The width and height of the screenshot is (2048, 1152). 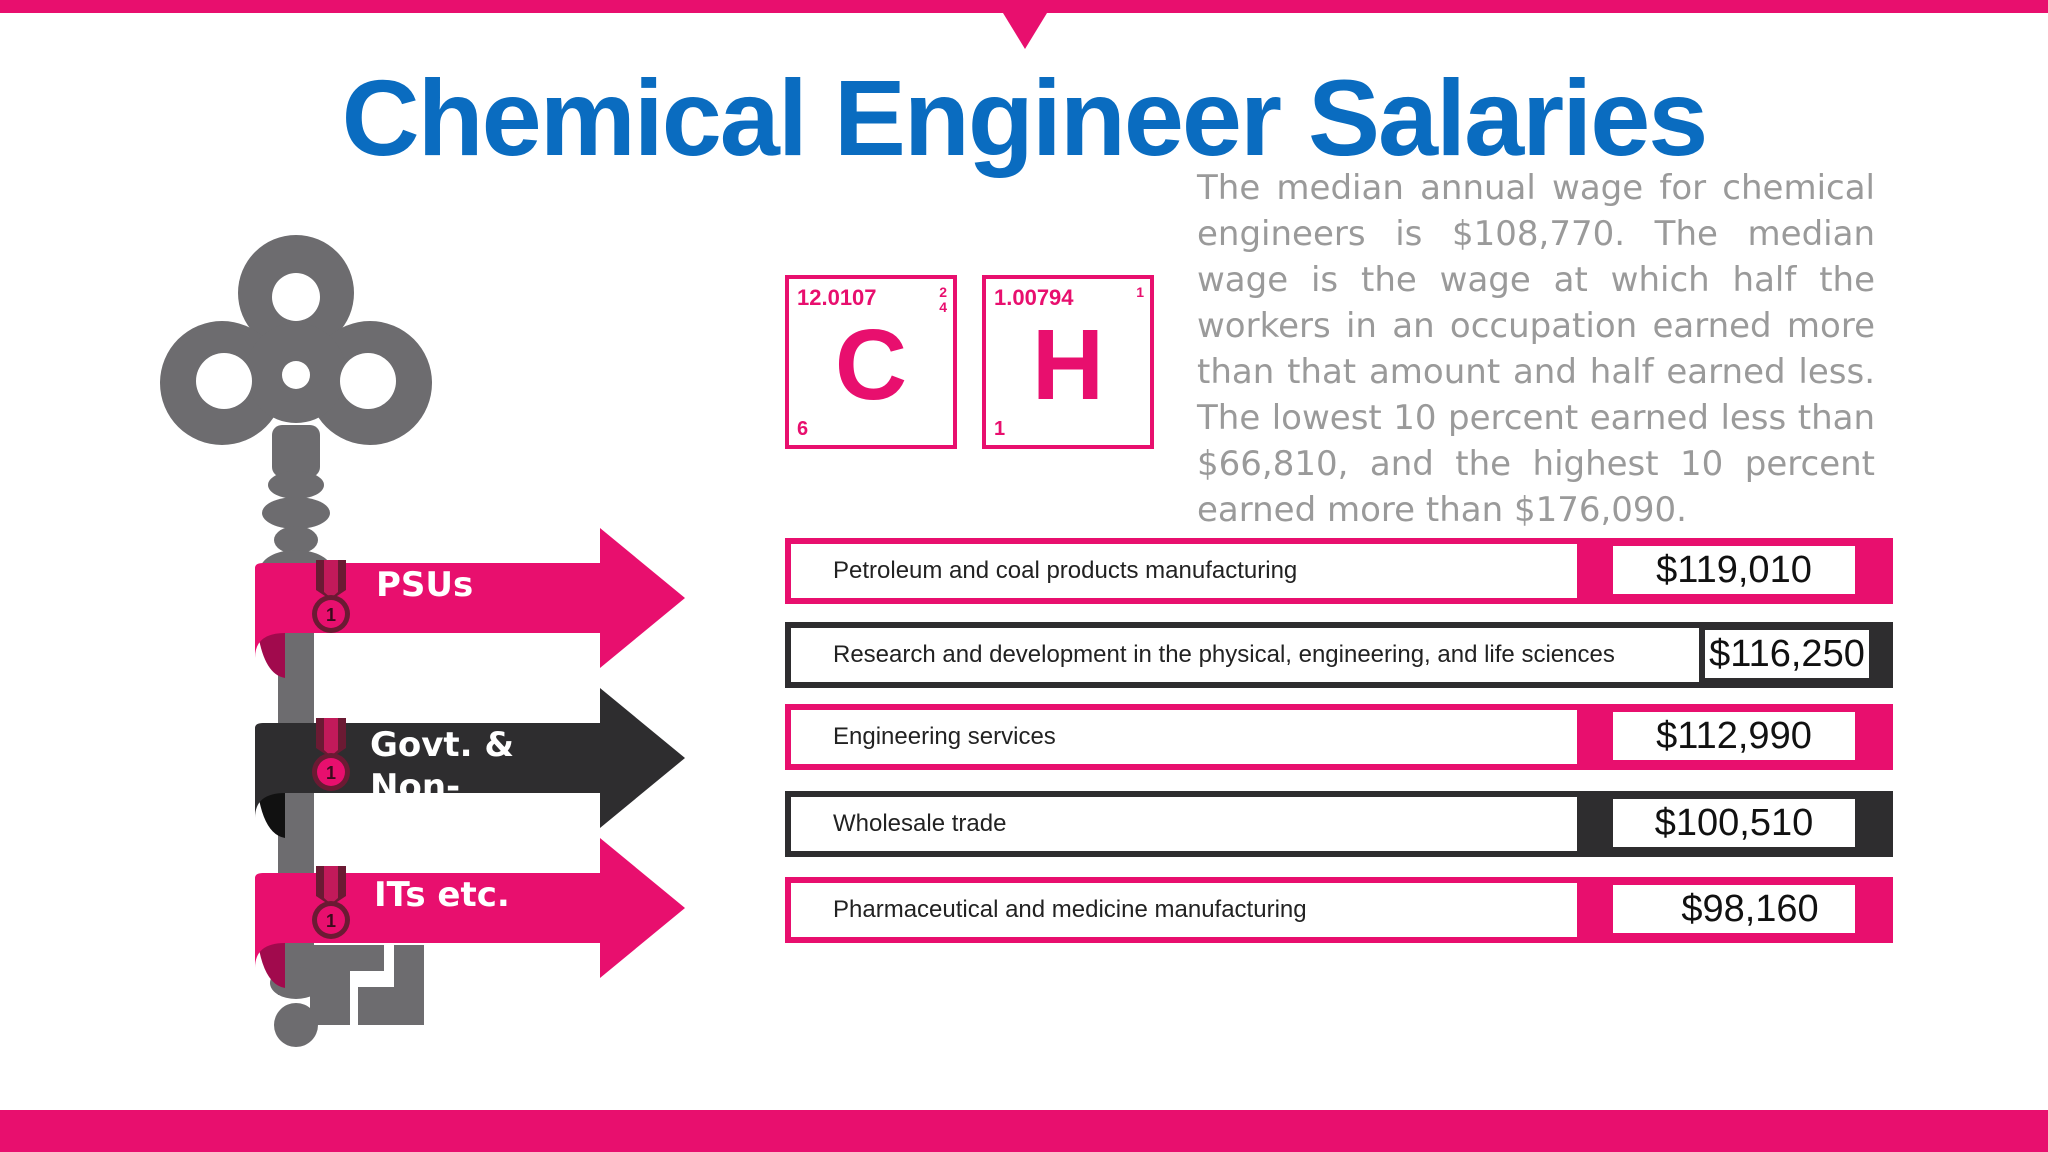 I want to click on element-symbol: C, so click(x=871, y=365).